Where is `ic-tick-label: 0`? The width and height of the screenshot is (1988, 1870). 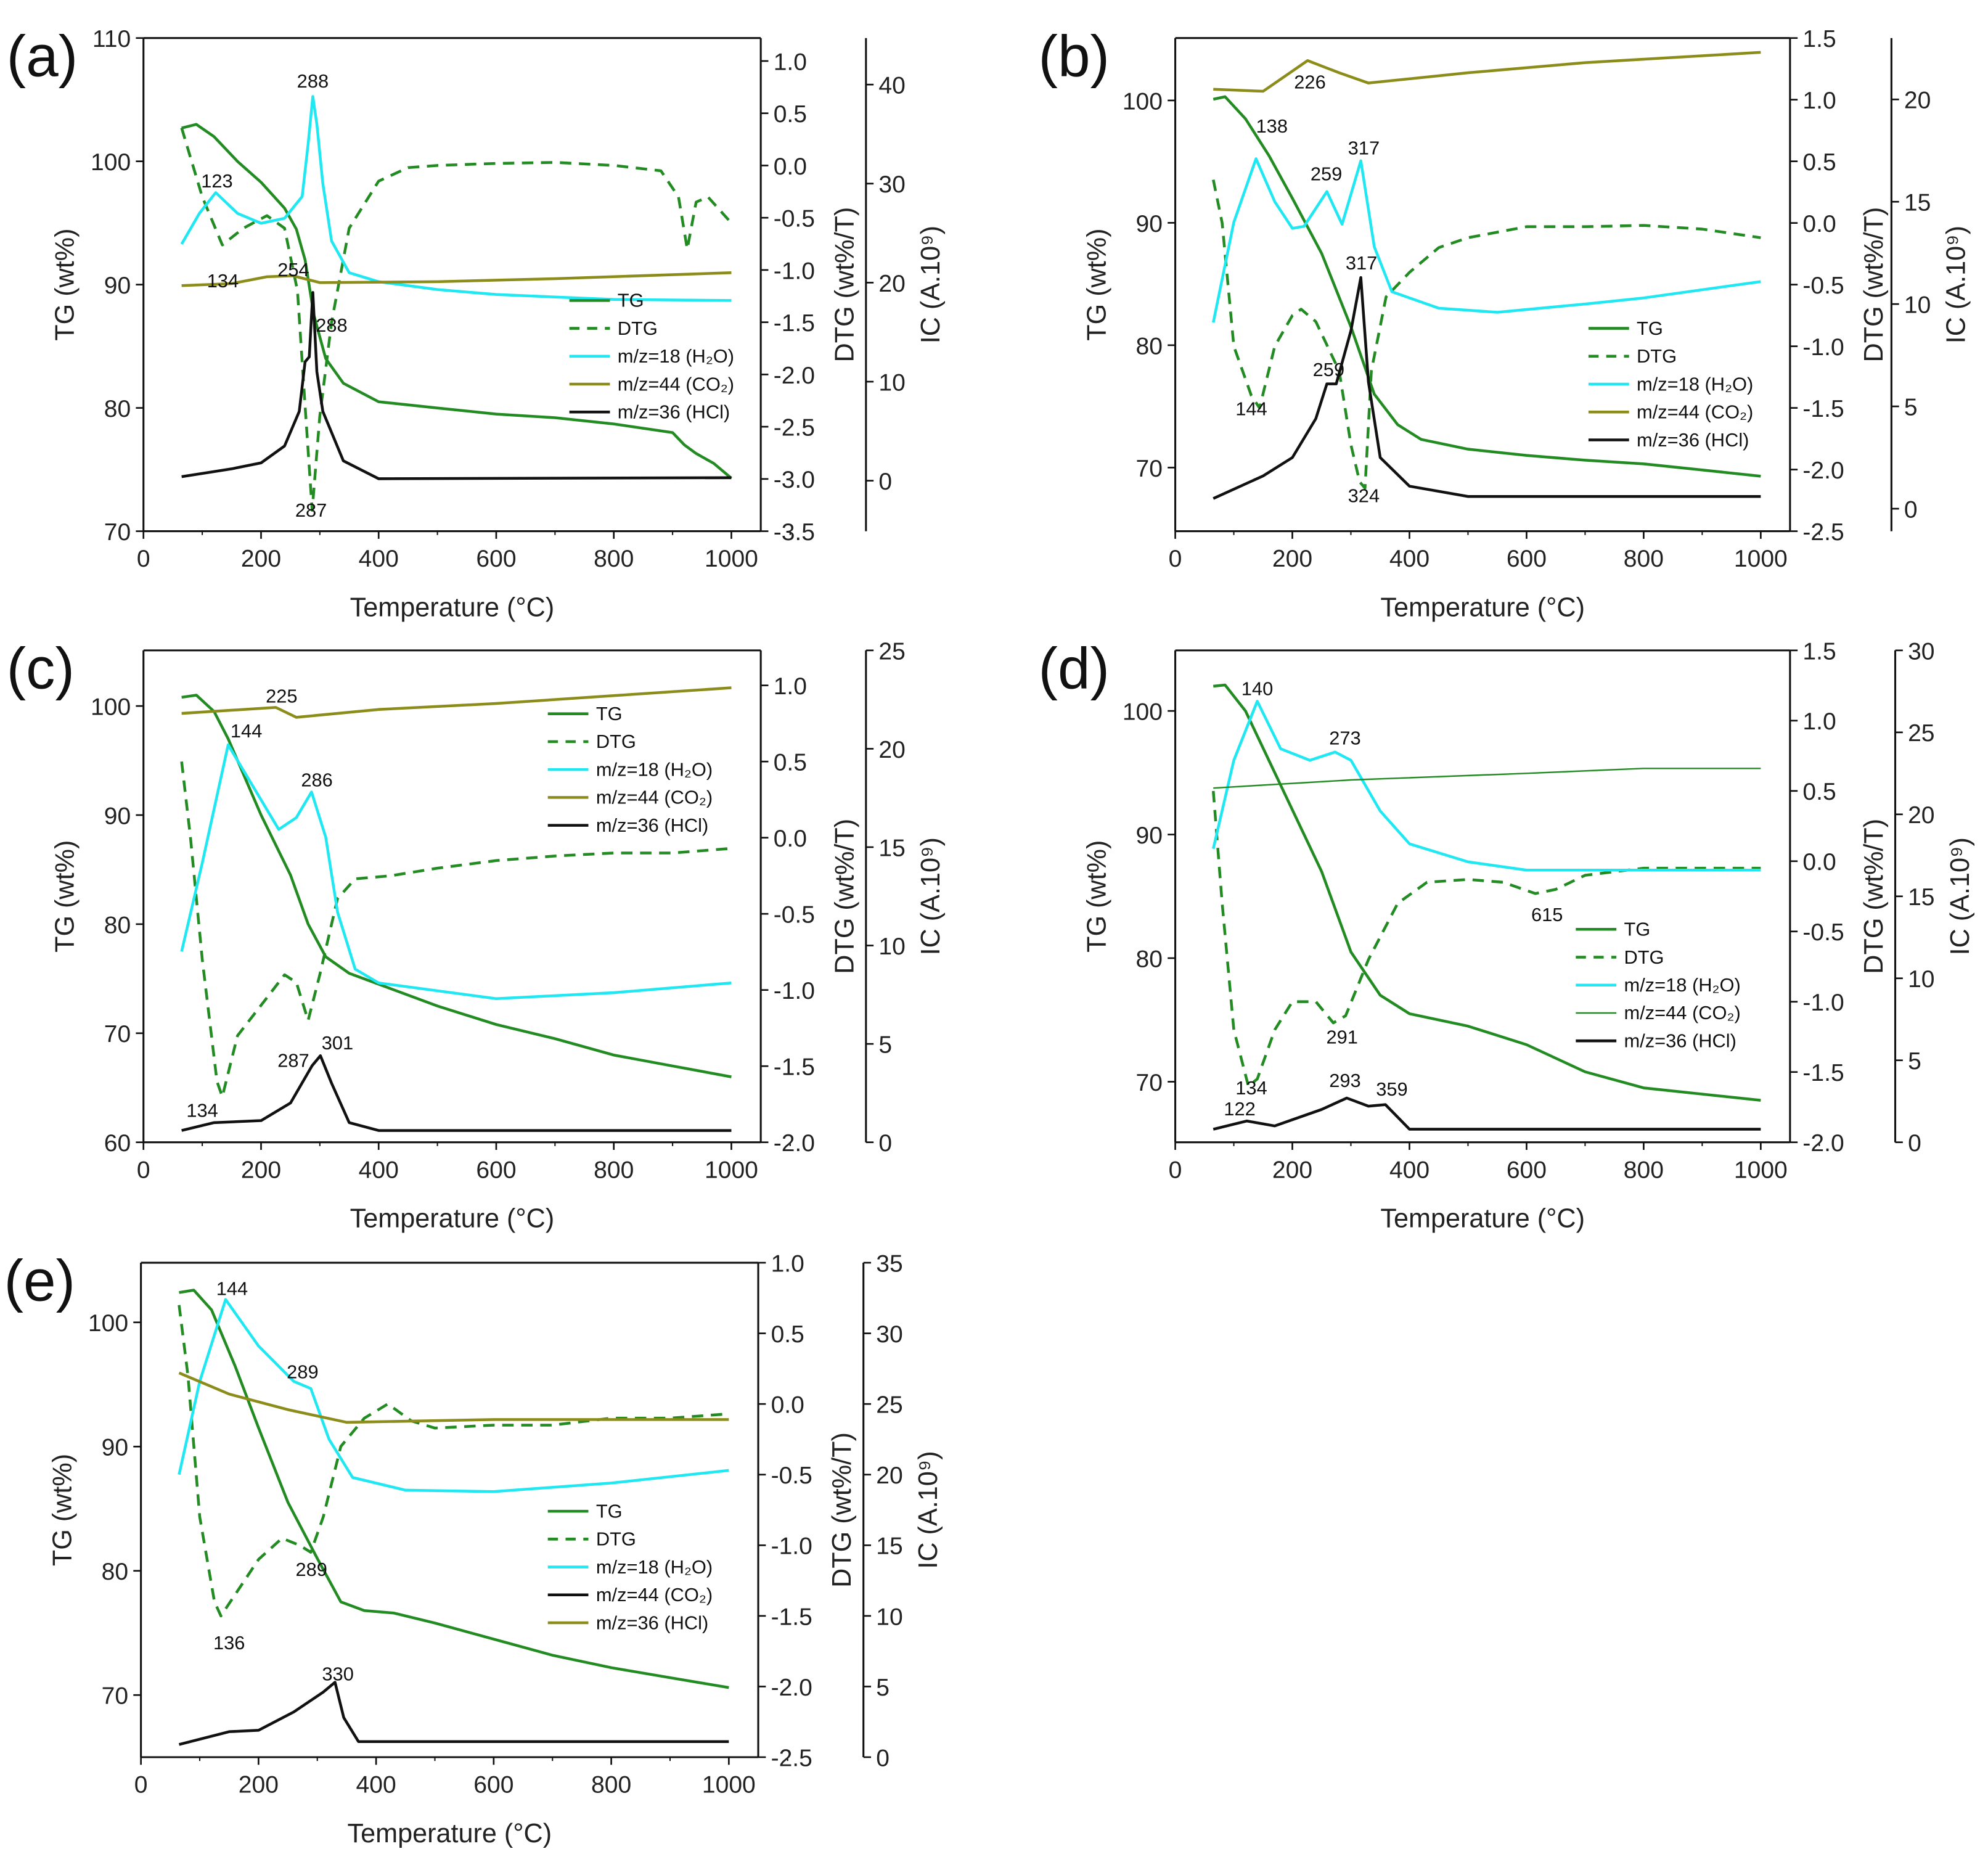 ic-tick-label: 0 is located at coordinates (885, 482).